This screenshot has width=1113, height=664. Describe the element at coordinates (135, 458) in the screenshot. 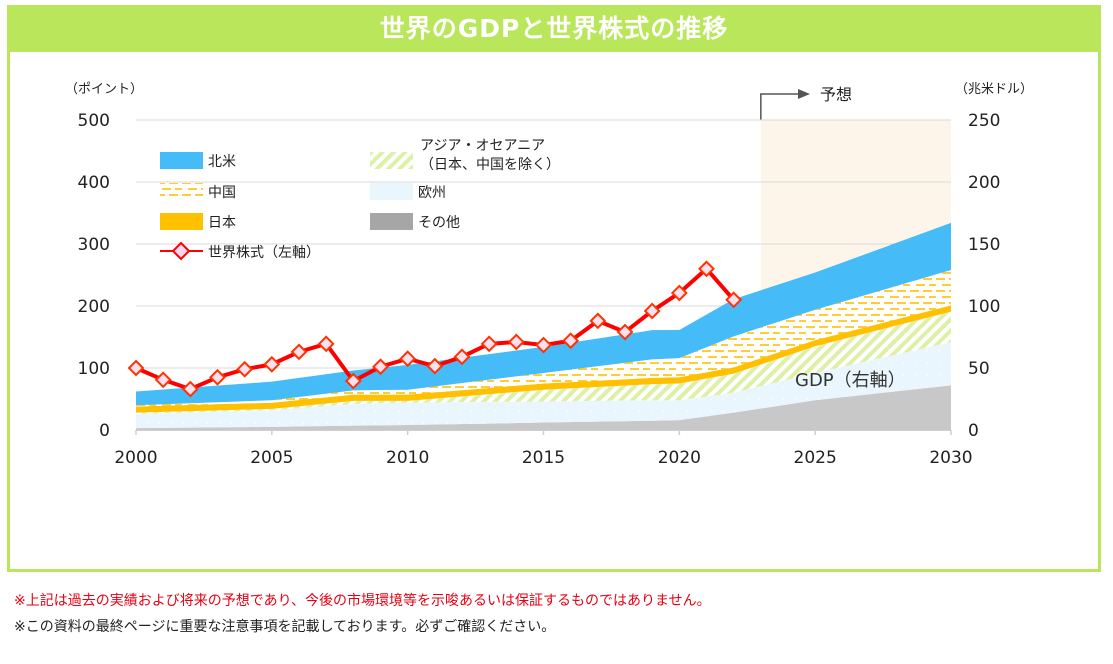

I see `x-tick-label: 2000` at that location.